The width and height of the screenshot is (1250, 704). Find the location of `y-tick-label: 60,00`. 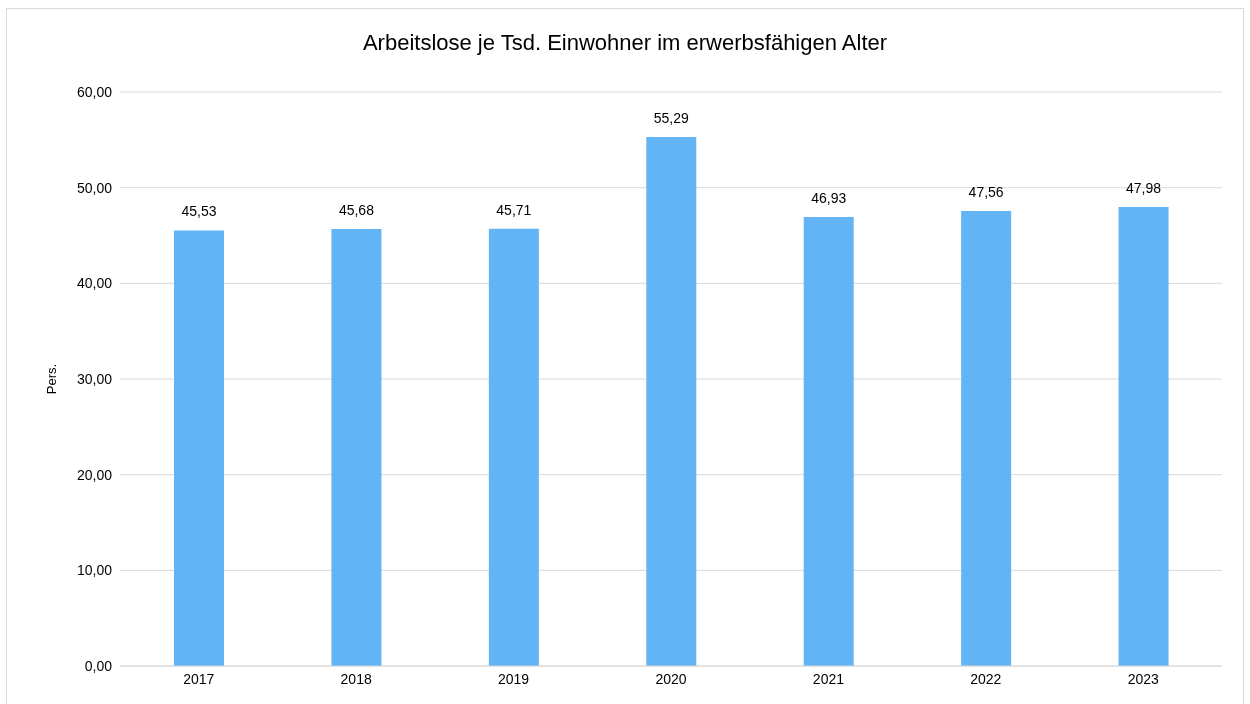

y-tick-label: 60,00 is located at coordinates (94, 91).